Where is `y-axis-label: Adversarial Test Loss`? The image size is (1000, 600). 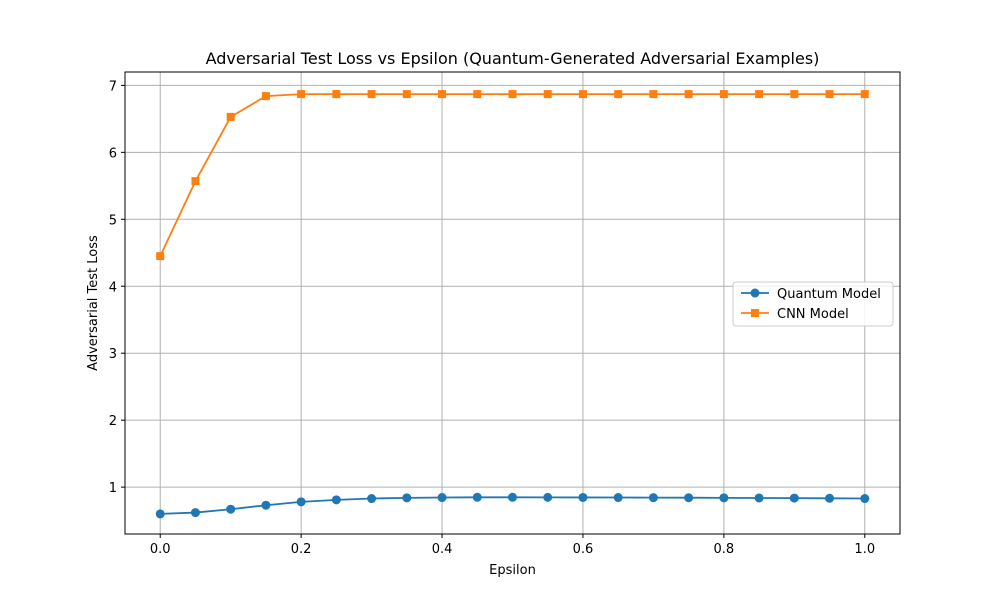
y-axis-label: Adversarial Test Loss is located at coordinates (93, 303).